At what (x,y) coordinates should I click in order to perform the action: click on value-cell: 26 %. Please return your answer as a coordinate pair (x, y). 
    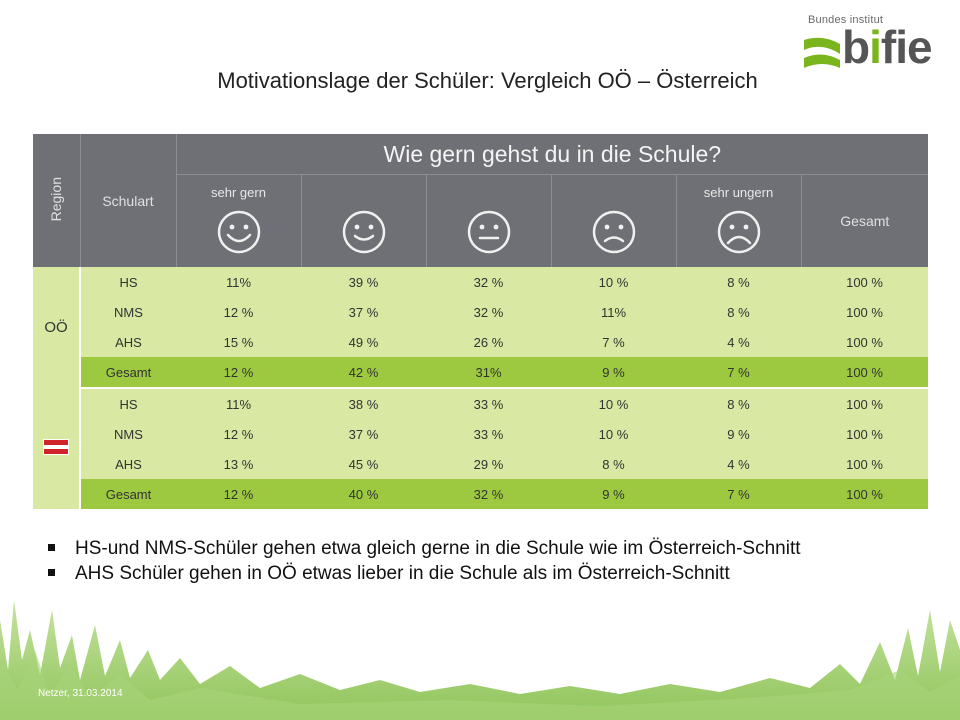
    Looking at the image, I should click on (488, 342).